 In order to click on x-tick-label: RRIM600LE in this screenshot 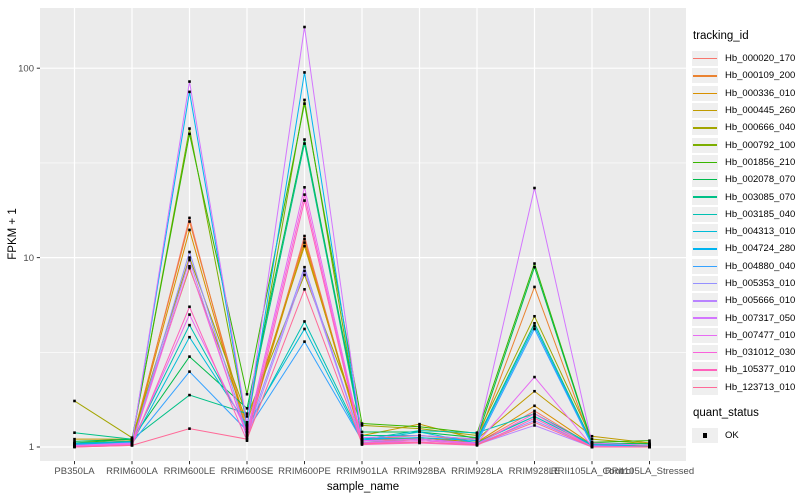, I will do `click(190, 471)`.